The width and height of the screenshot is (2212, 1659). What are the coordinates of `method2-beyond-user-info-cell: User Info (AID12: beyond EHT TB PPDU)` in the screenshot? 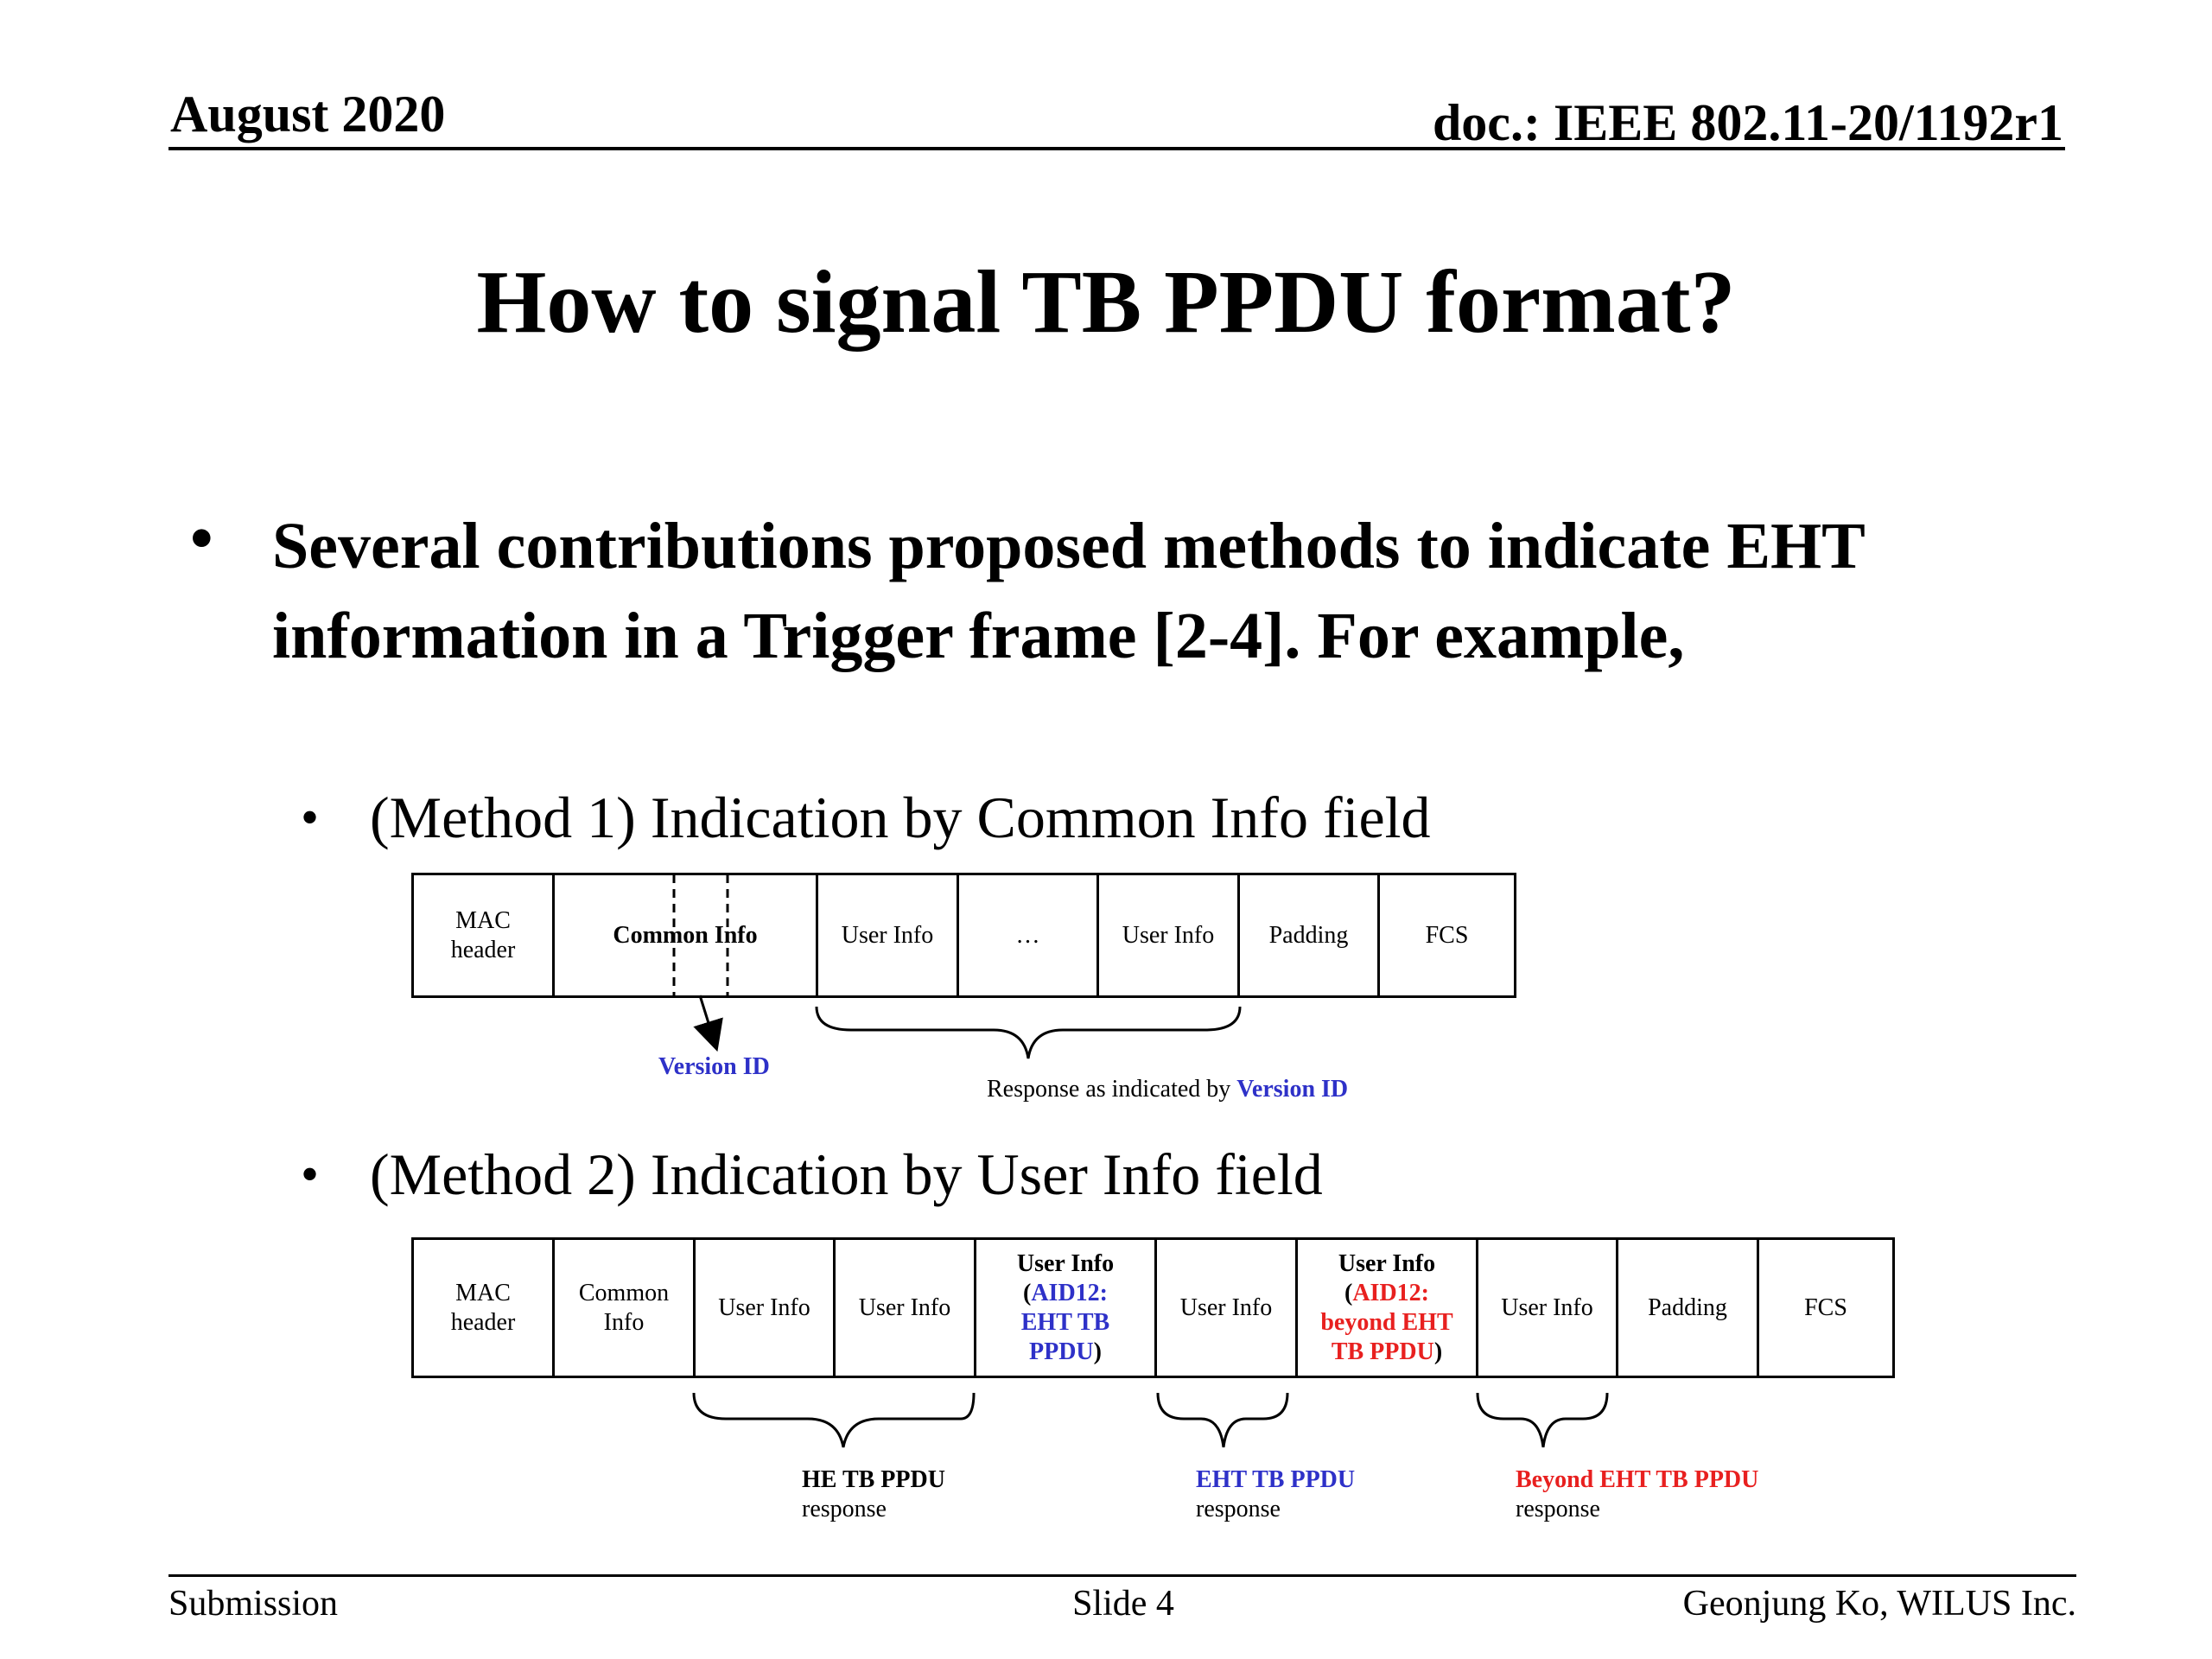 It's located at (1388, 1308).